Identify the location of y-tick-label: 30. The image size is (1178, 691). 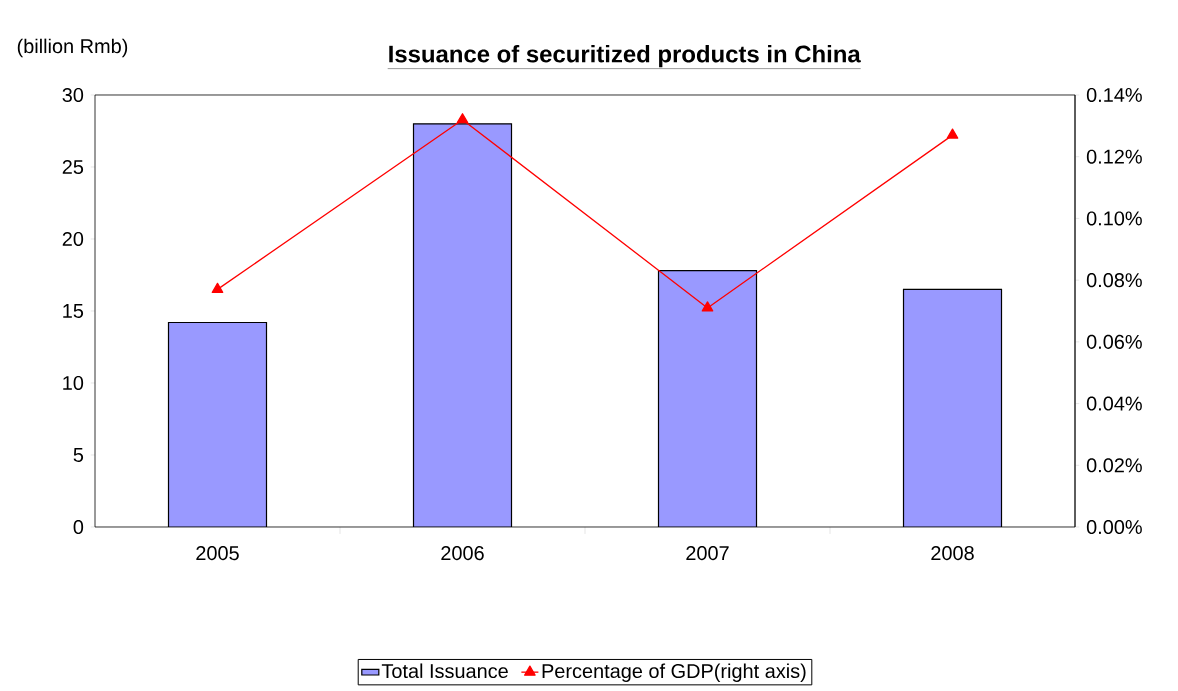
(73, 95).